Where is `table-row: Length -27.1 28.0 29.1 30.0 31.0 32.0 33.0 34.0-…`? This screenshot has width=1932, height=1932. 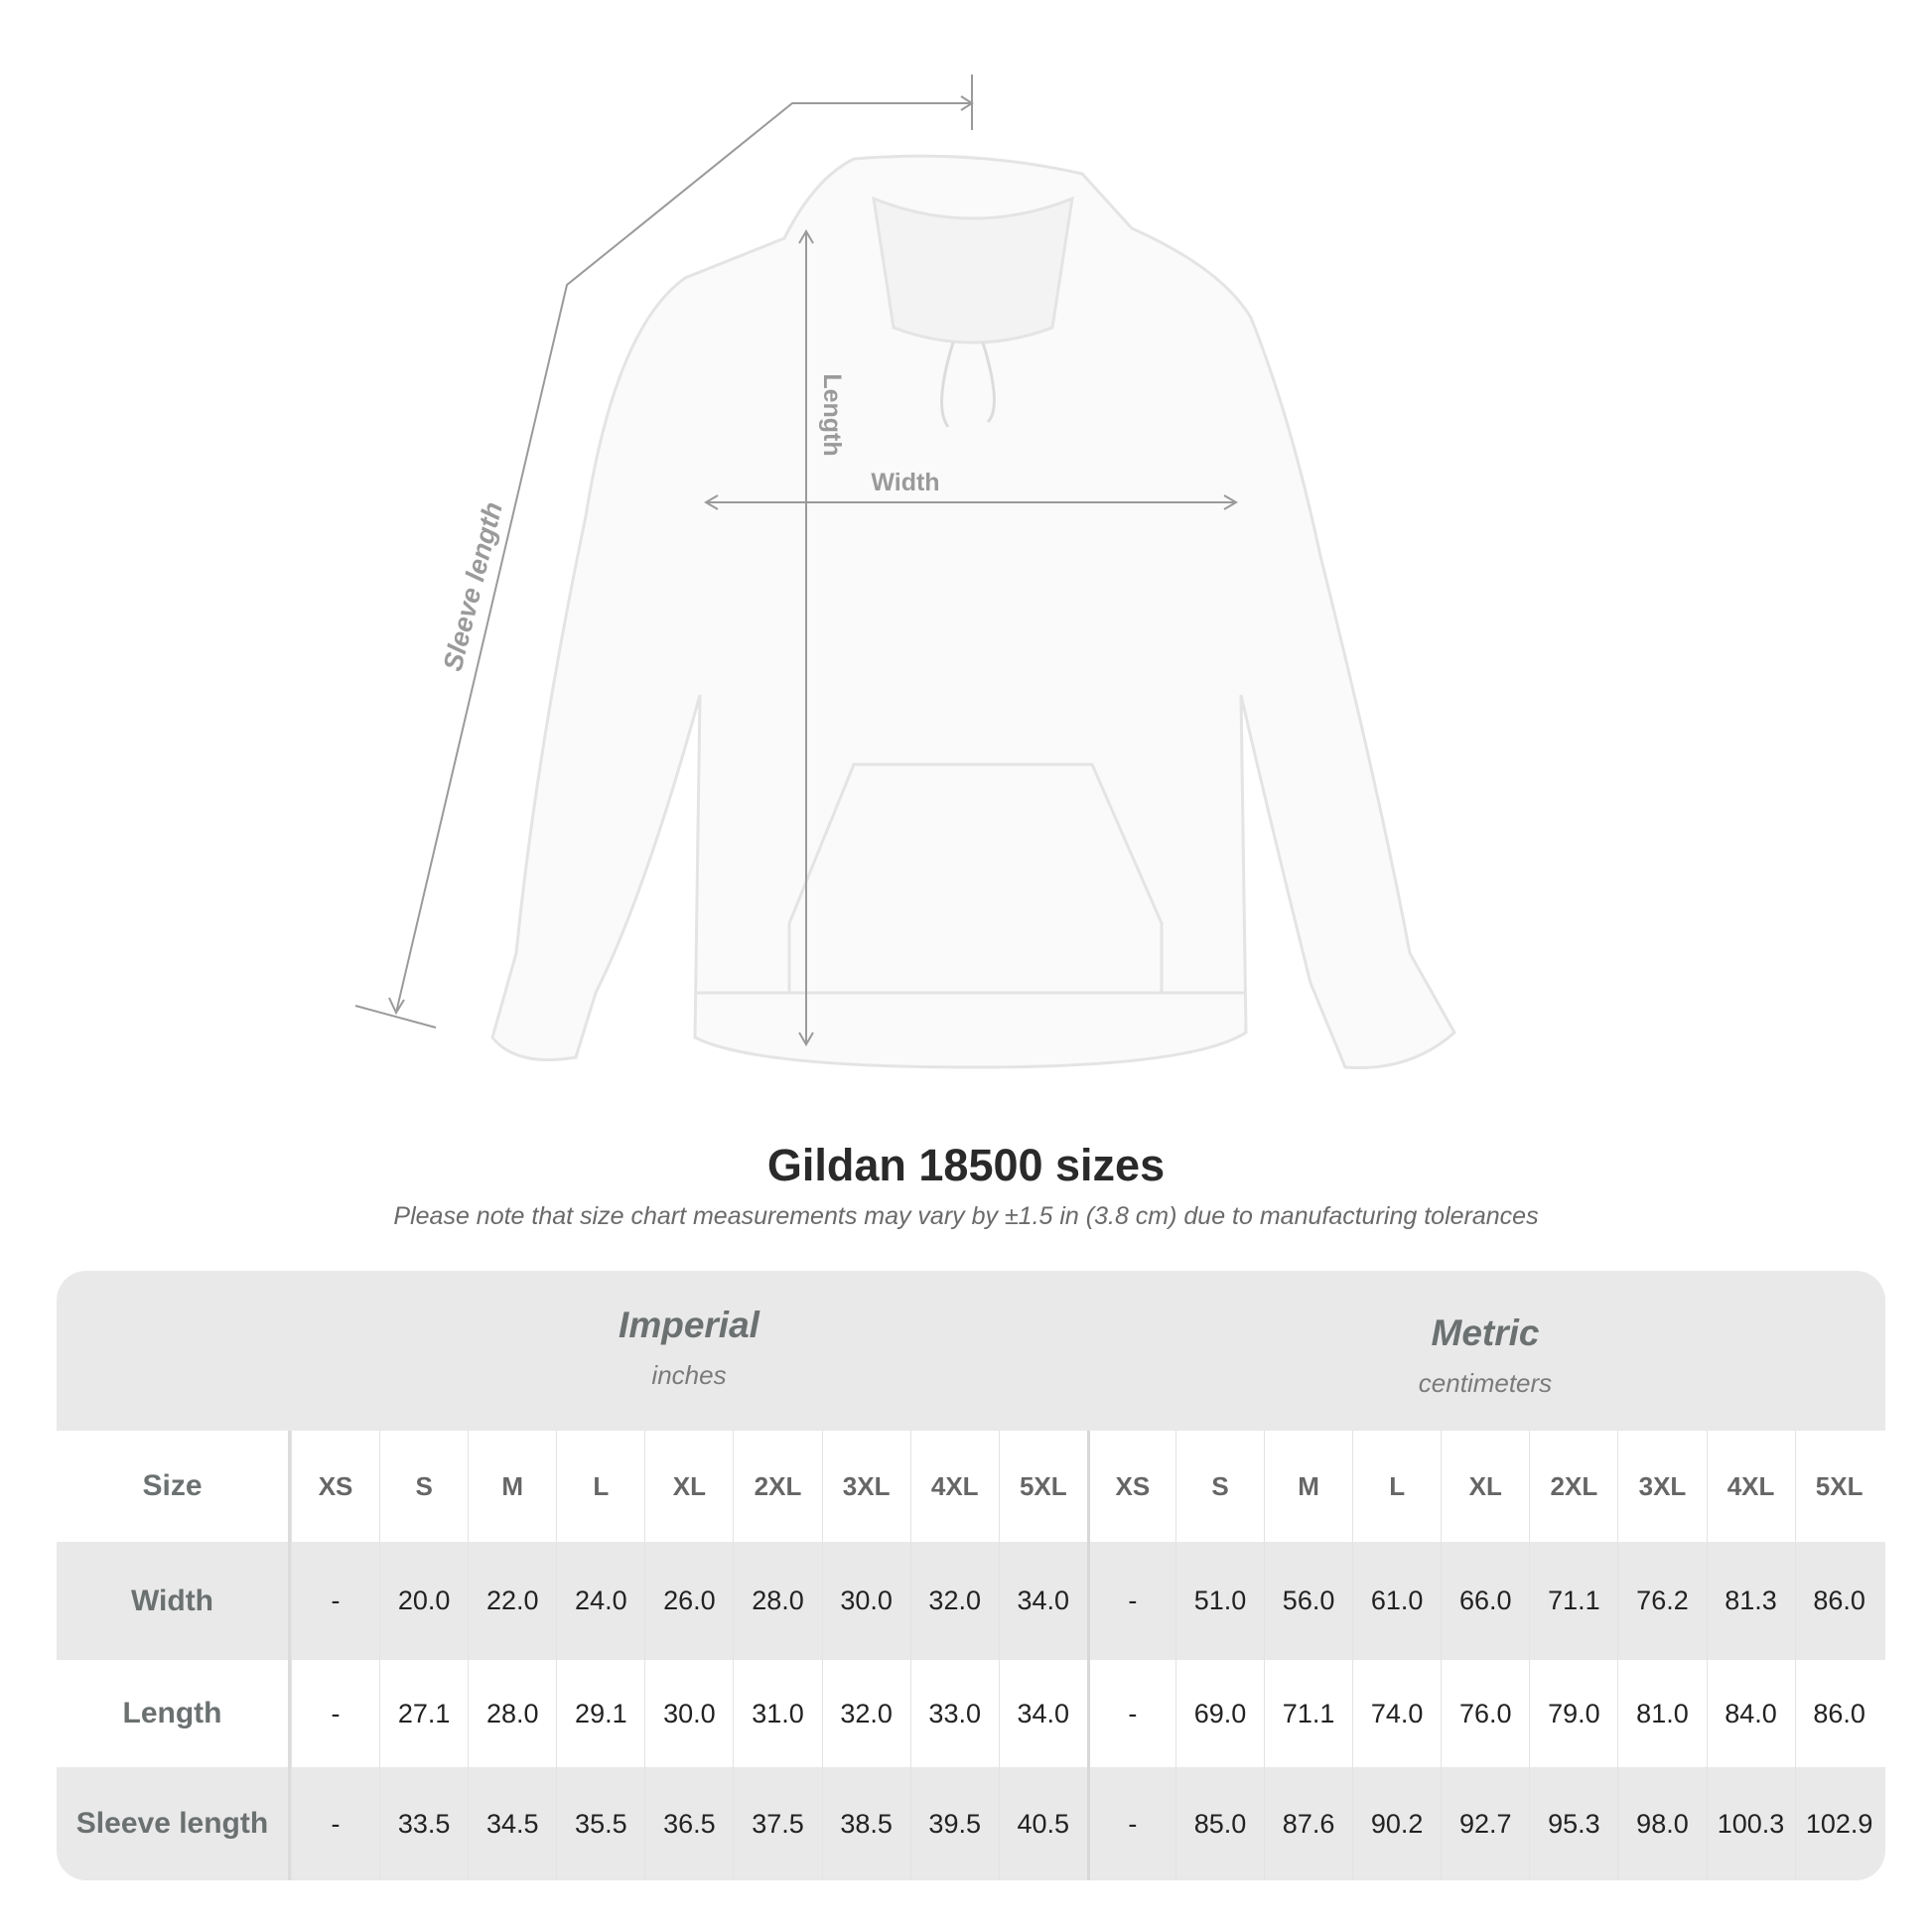
table-row: Length -27.1 28.0 29.1 30.0 31.0 32.0 33.0 34.0-… is located at coordinates (971, 1714).